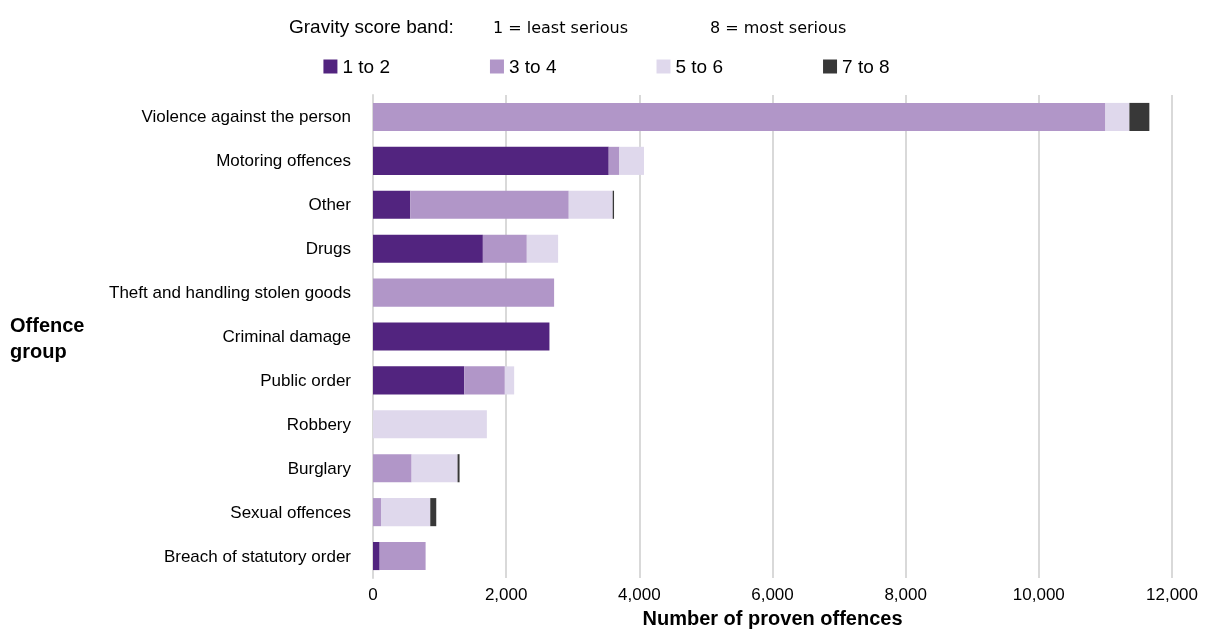 The image size is (1213, 635). What do you see at coordinates (1038, 594) in the screenshot?
I see `x-tick-label: 10,000` at bounding box center [1038, 594].